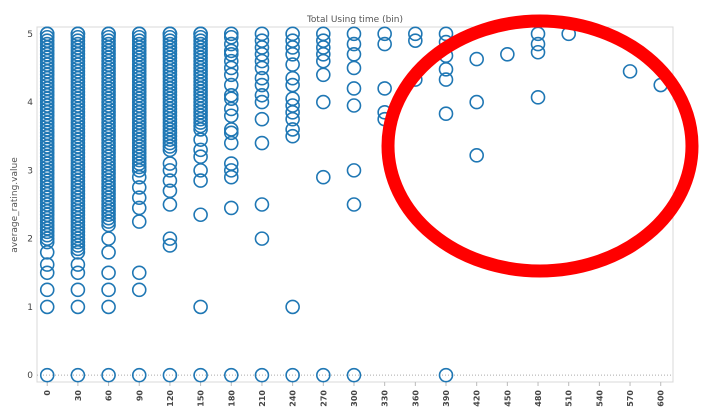  What do you see at coordinates (30, 240) in the screenshot?
I see `y-tick-label: 2` at bounding box center [30, 240].